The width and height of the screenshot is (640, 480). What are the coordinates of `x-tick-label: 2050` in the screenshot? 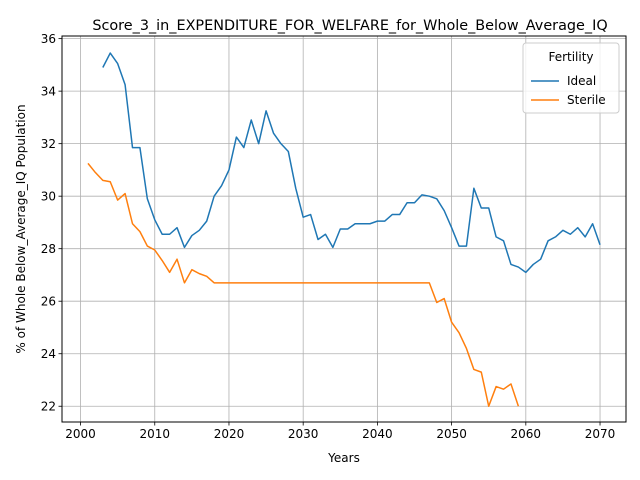 It's located at (451, 434).